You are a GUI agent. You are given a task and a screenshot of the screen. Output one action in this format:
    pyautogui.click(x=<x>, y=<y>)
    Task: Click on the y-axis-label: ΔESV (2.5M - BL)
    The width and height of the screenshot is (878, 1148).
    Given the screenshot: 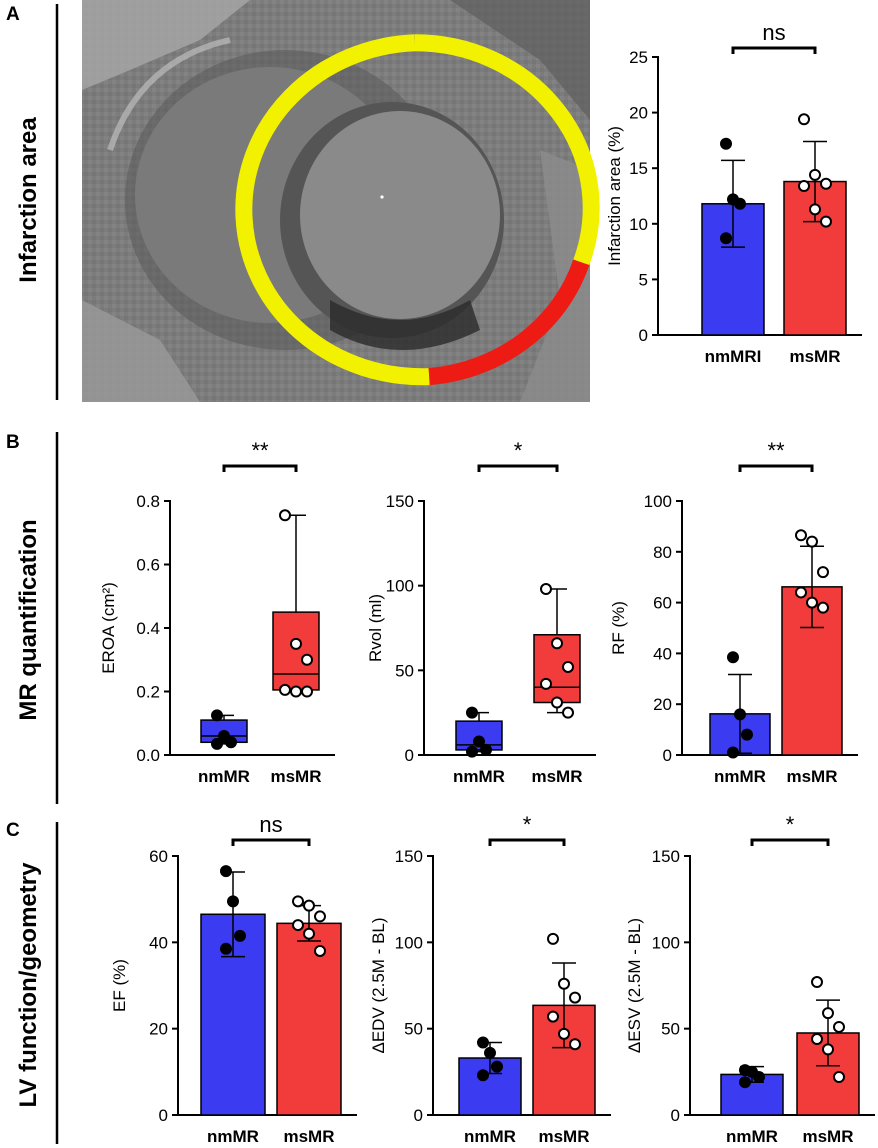 What is the action you would take?
    pyautogui.click(x=634, y=985)
    